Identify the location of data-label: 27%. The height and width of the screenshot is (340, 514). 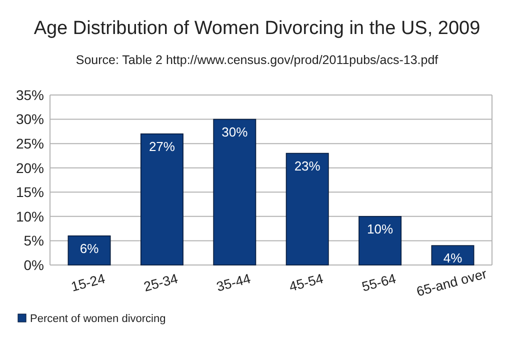
(162, 146).